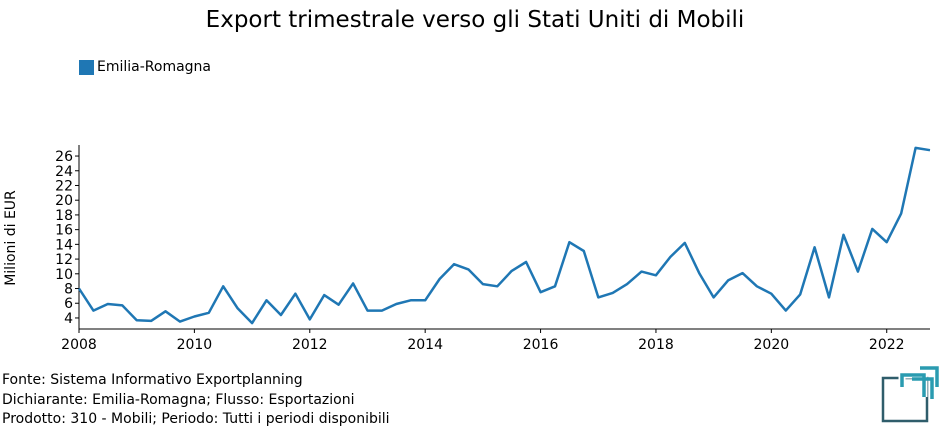 The height and width of the screenshot is (435, 950). Describe the element at coordinates (86, 67) in the screenshot. I see `legend-swatch` at that location.